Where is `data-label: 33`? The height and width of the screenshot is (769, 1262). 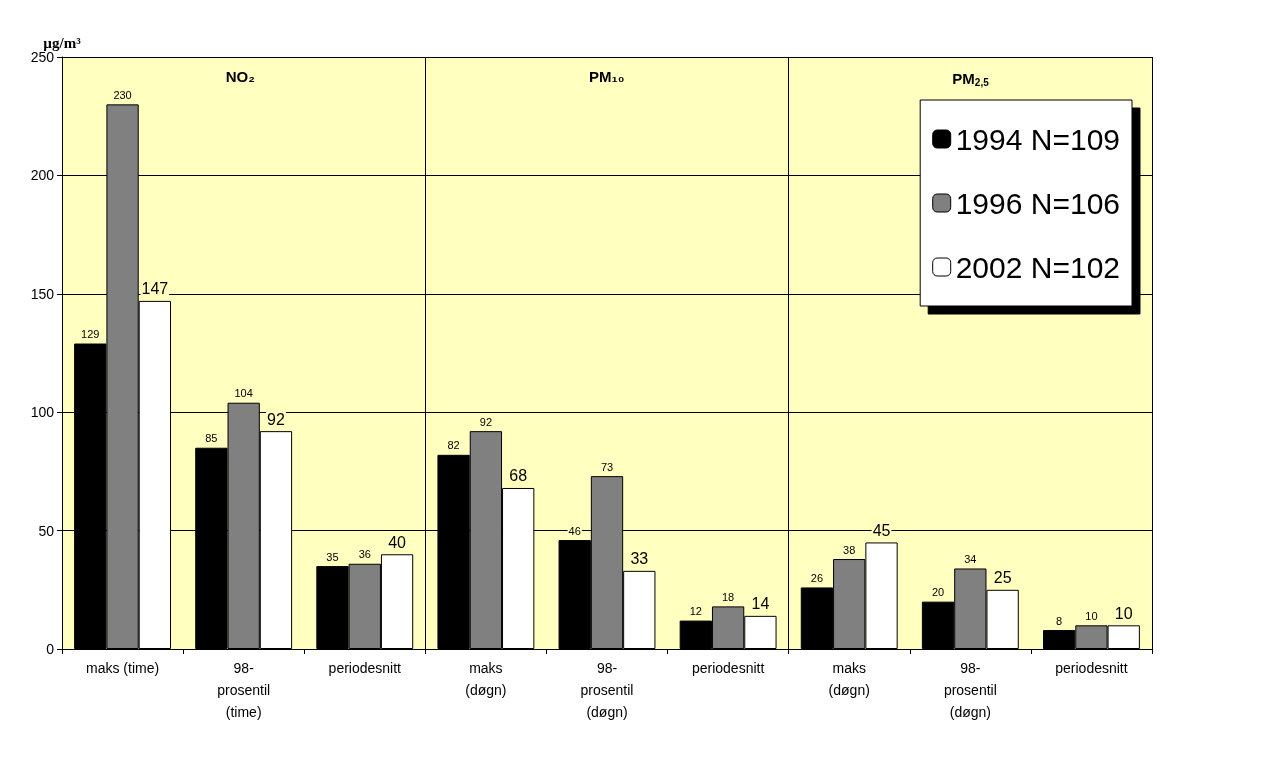
data-label: 33 is located at coordinates (639, 559).